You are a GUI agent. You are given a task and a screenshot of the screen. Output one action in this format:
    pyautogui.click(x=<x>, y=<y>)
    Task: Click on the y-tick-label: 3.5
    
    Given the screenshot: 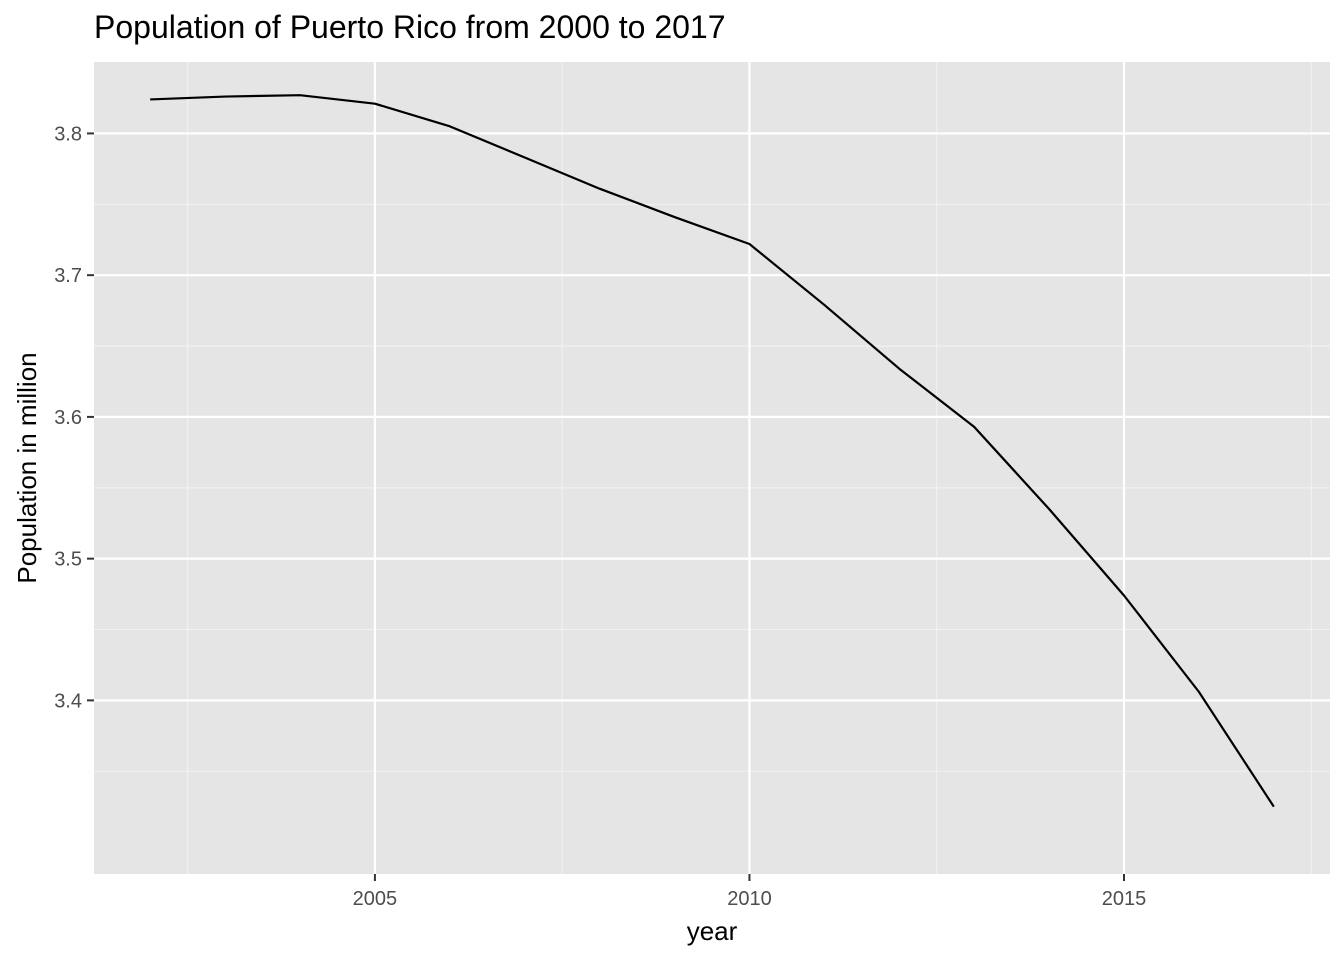 What is the action you would take?
    pyautogui.click(x=68, y=560)
    